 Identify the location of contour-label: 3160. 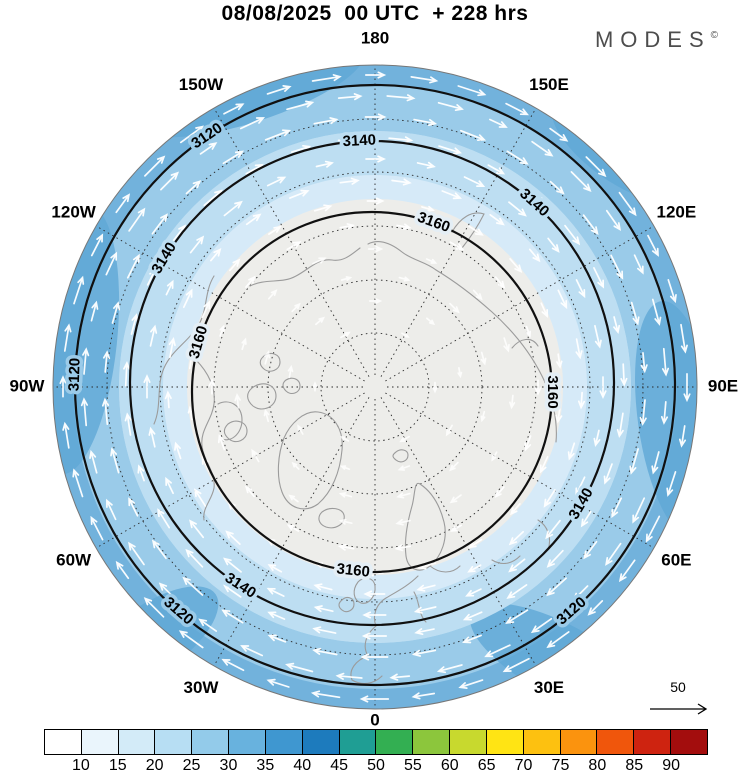
(552, 391).